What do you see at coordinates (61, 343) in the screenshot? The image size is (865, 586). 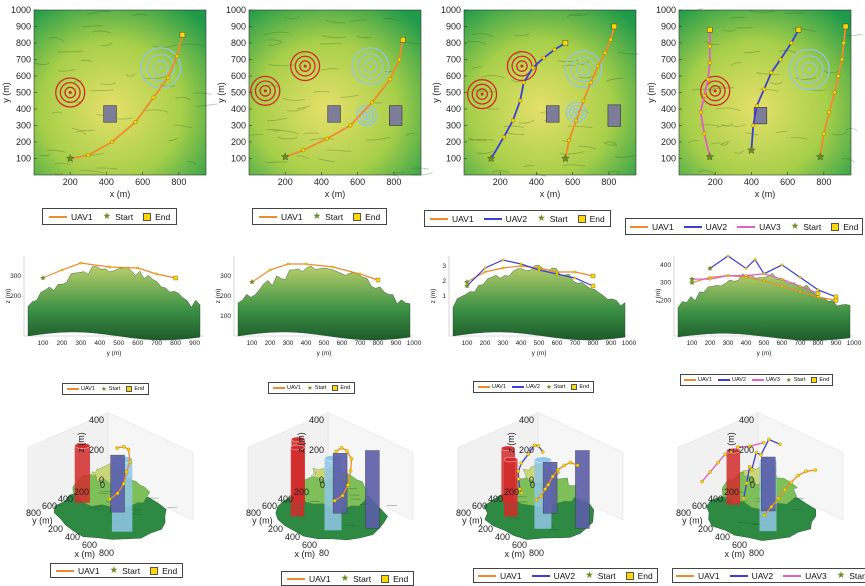 I see `x-tick-label: 200` at bounding box center [61, 343].